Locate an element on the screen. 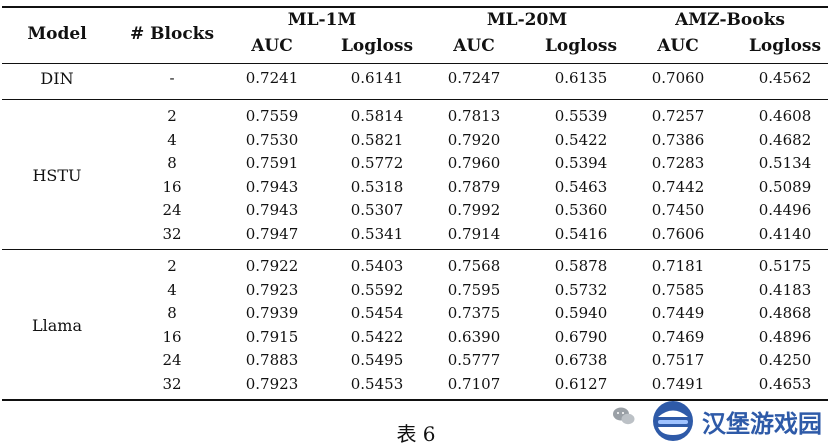  metric-cell: 0.7568 is located at coordinates (474, 266).